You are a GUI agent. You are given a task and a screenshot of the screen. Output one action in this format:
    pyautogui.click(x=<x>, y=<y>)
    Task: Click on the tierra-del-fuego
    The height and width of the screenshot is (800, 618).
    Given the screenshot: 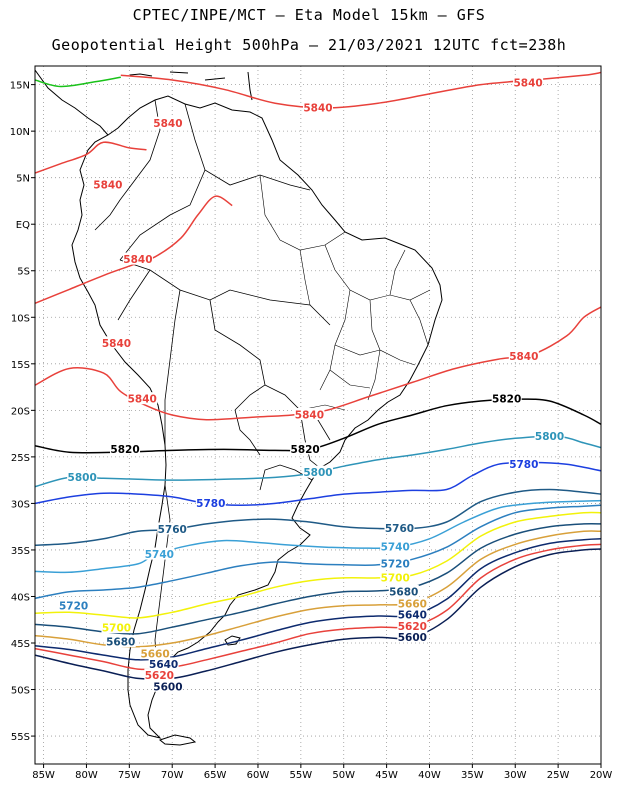 What is the action you would take?
    pyautogui.click(x=177, y=740)
    